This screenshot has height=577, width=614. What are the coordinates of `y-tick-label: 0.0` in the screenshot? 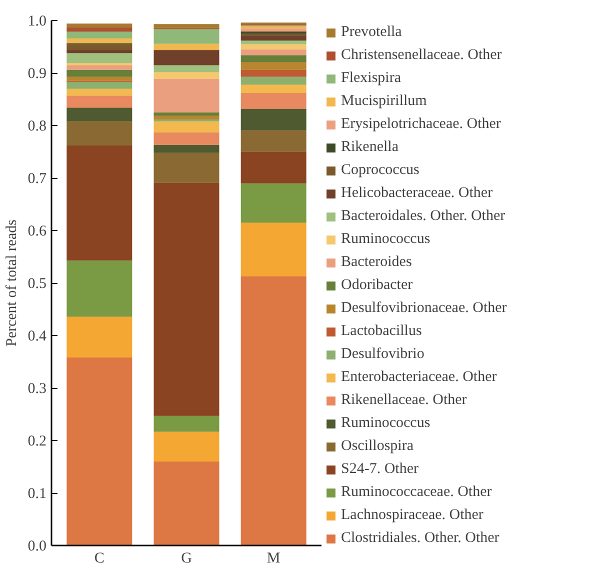 It's located at (37, 546).